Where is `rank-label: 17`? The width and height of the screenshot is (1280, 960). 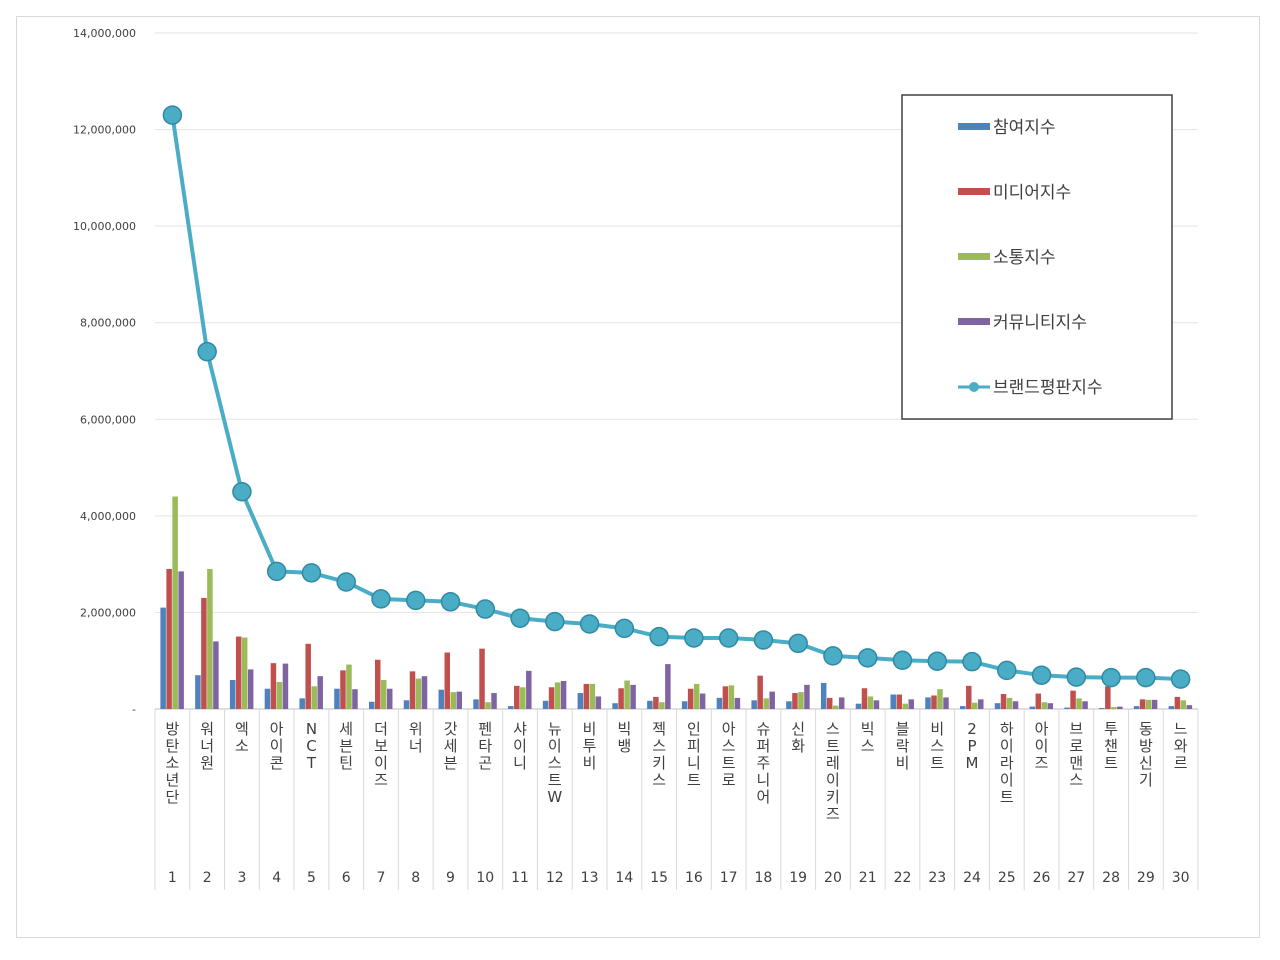
rank-label: 17 is located at coordinates (729, 878).